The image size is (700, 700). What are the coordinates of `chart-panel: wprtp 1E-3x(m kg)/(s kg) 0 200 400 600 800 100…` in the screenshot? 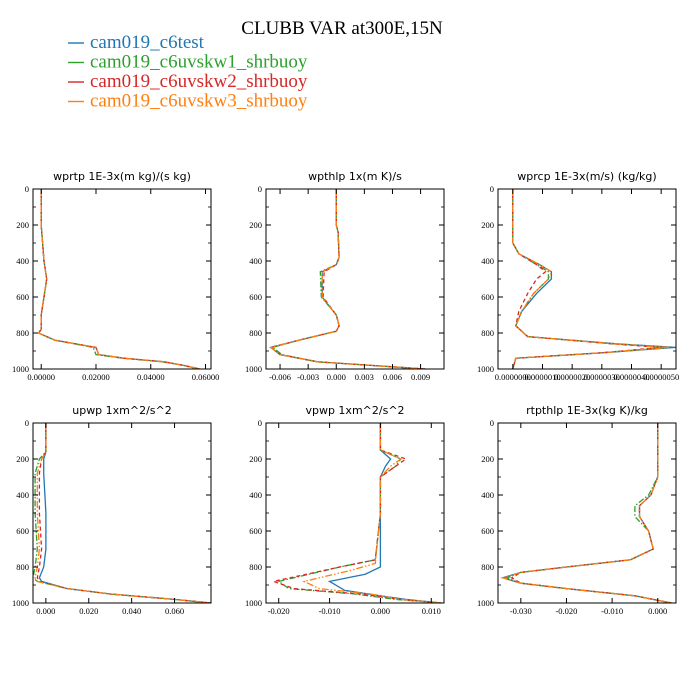 It's located at (115, 276).